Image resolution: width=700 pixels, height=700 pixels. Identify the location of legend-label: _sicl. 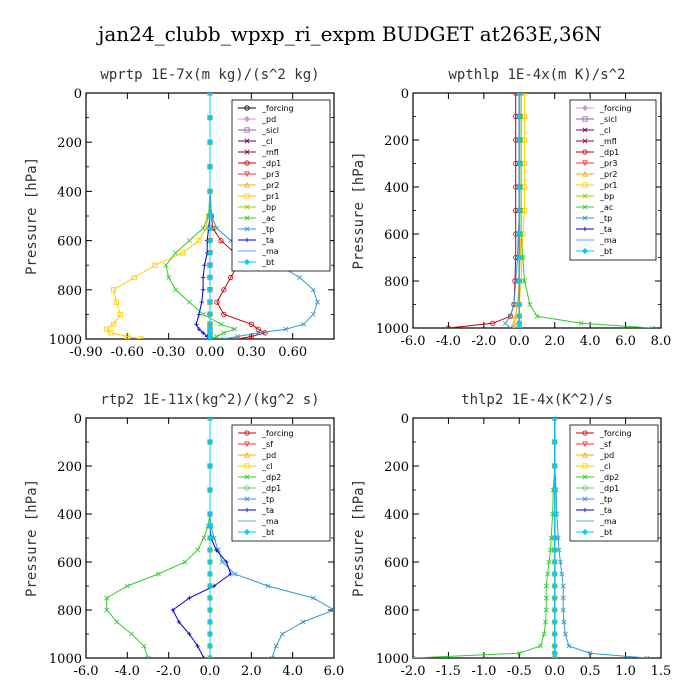
(270, 130).